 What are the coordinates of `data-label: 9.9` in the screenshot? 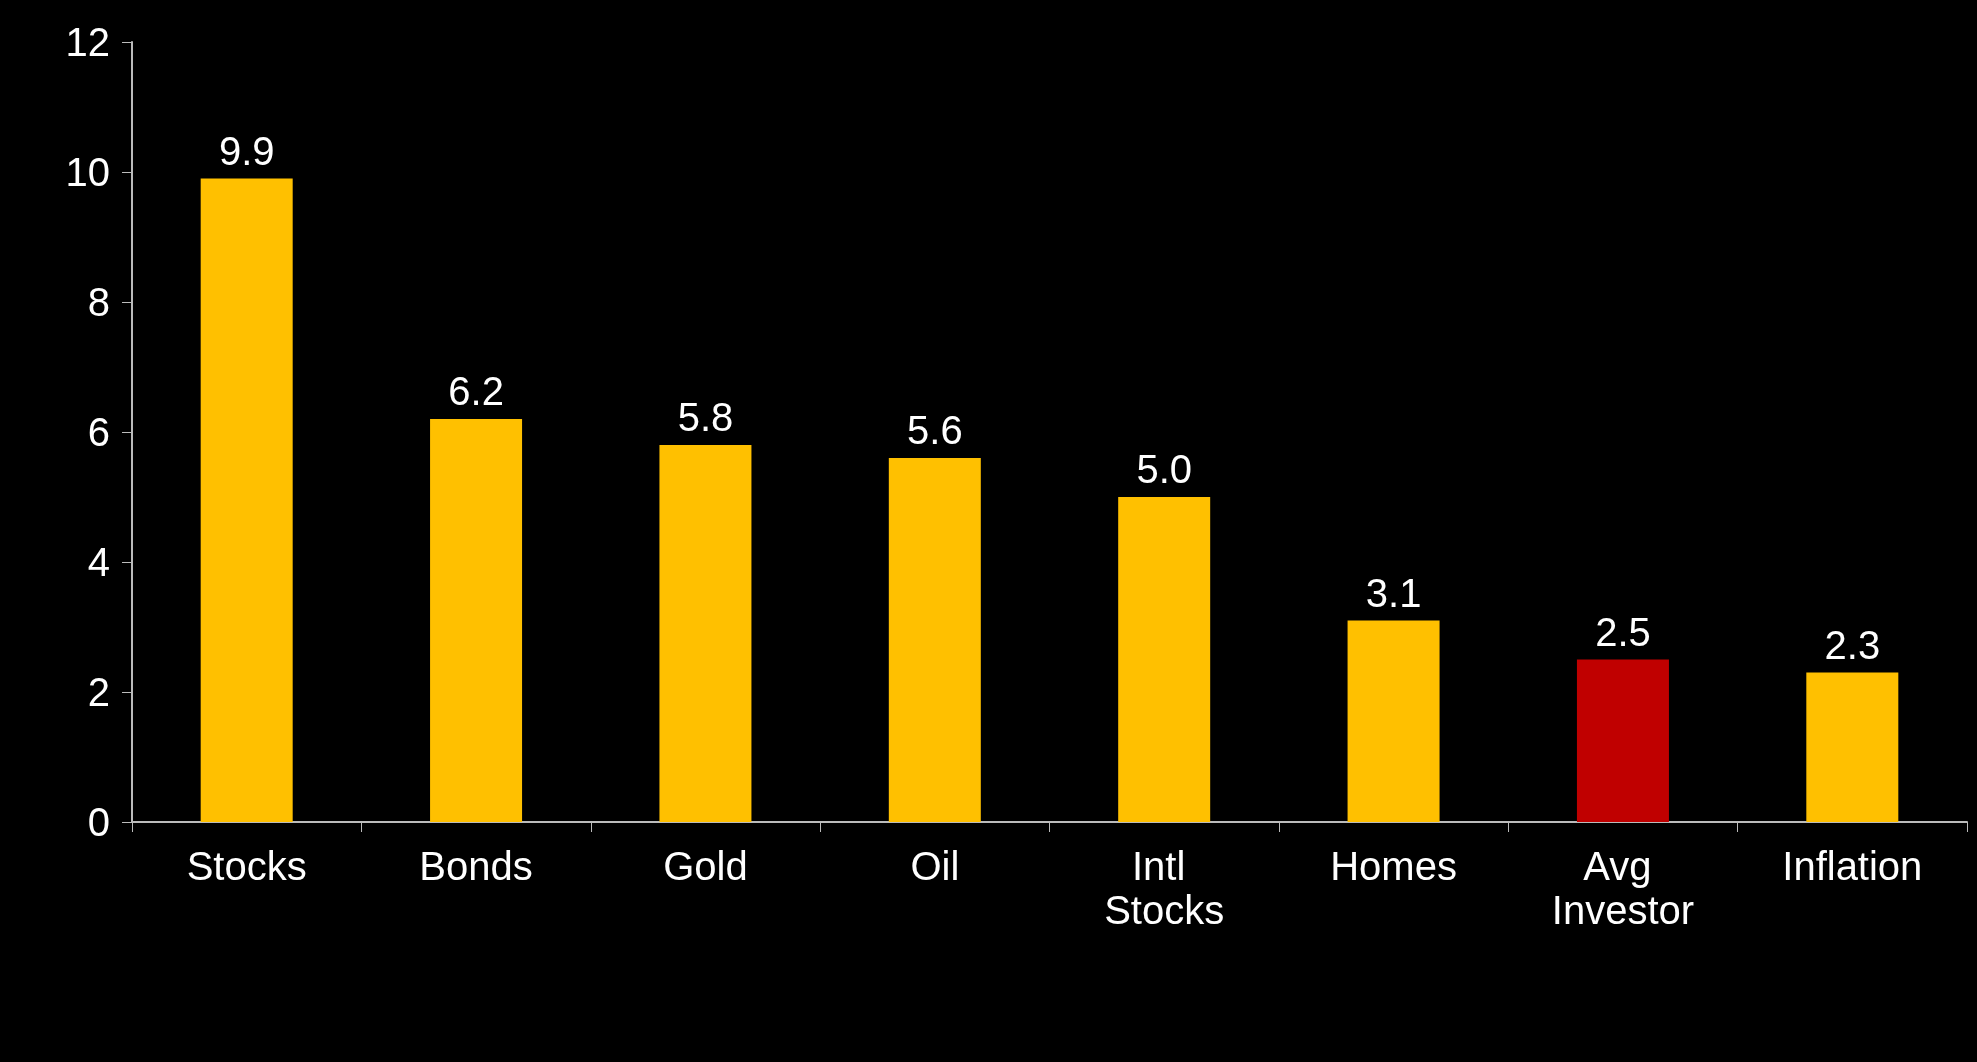 It's located at (246, 150).